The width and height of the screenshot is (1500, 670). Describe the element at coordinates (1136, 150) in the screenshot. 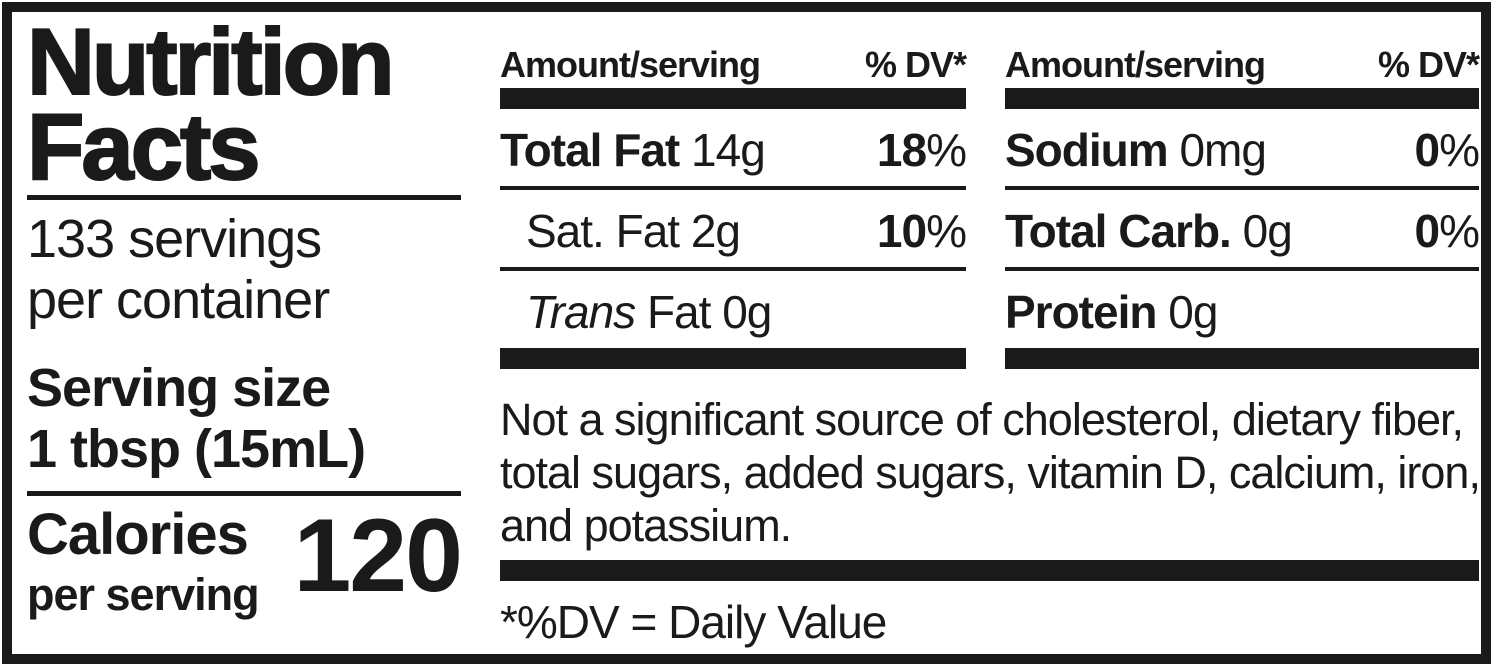

I see `nutrient-name: Sodium 0mg` at that location.